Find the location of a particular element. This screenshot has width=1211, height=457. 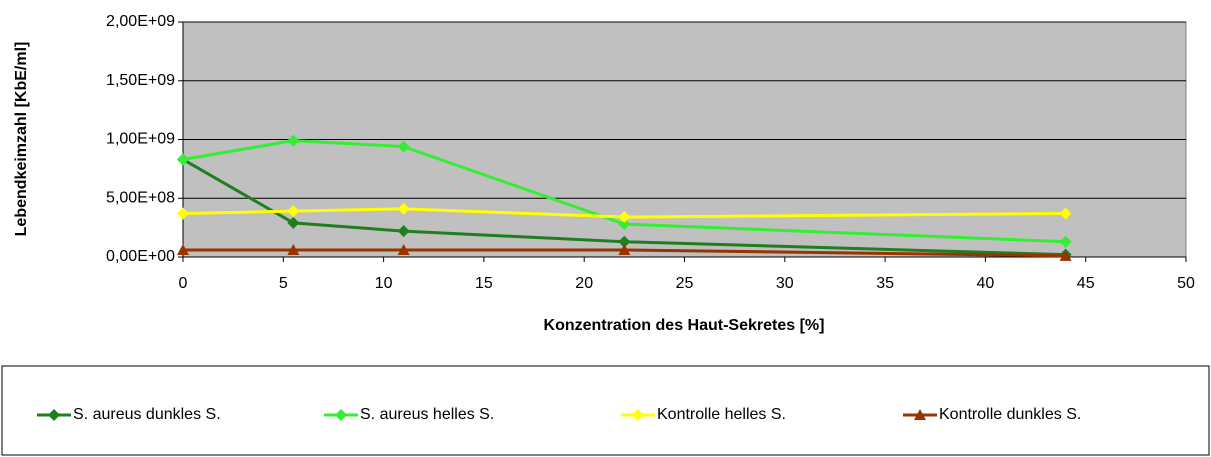

x-axis-title: Konzentration des Haut-Sekretes [%] is located at coordinates (684, 325).